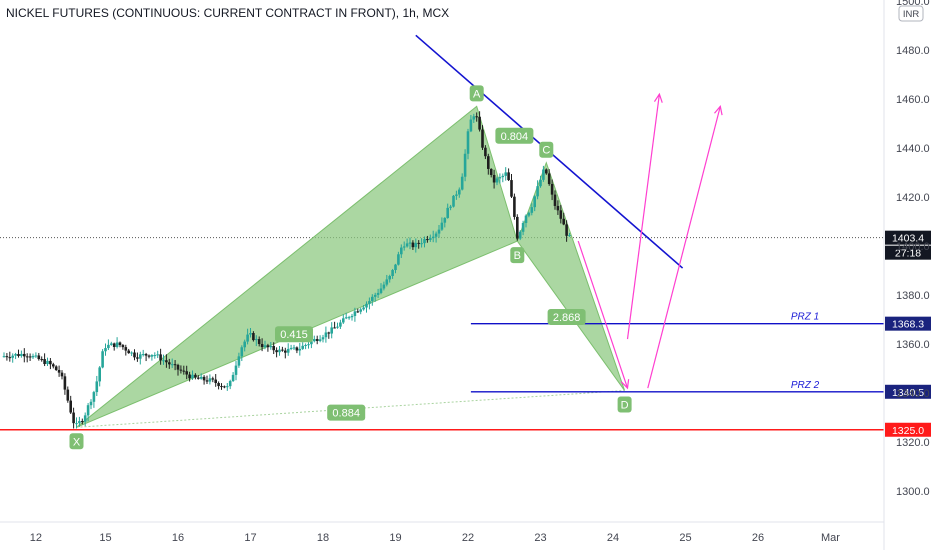  I want to click on countdown-tag: 27:18, so click(908, 252).